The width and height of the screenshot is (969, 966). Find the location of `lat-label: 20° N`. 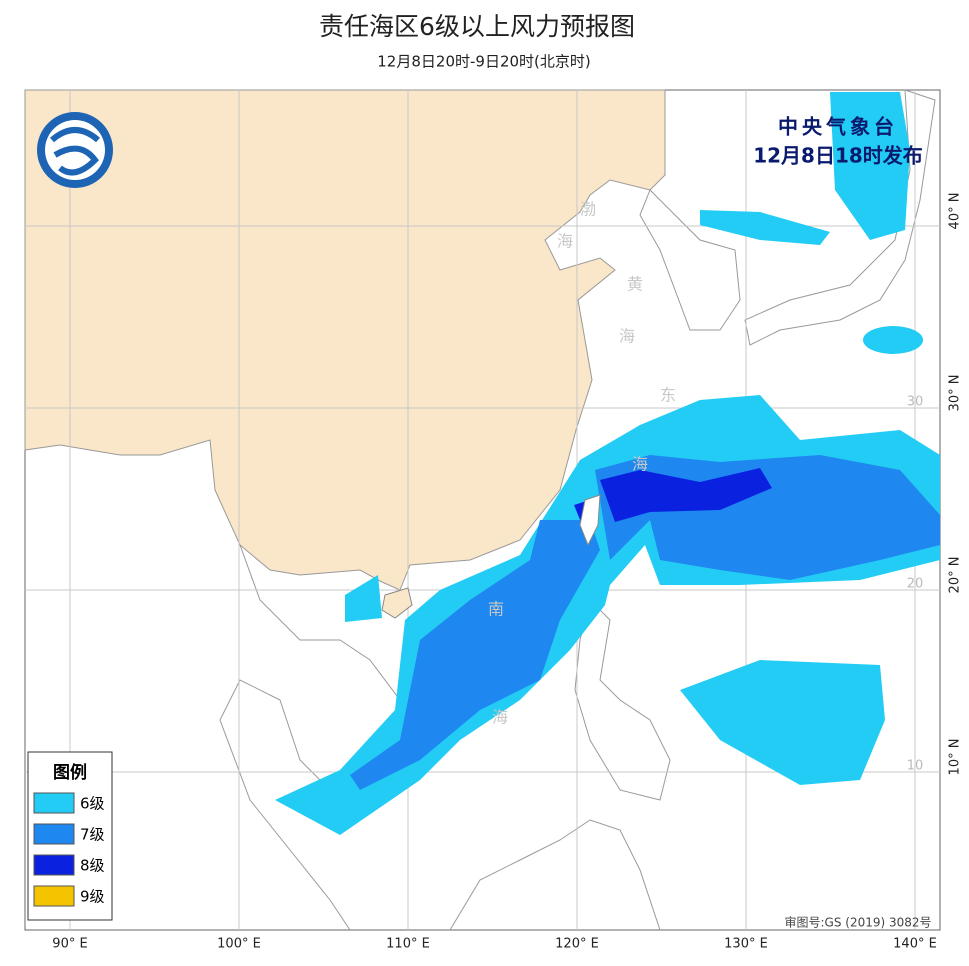

lat-label: 20° N is located at coordinates (955, 575).